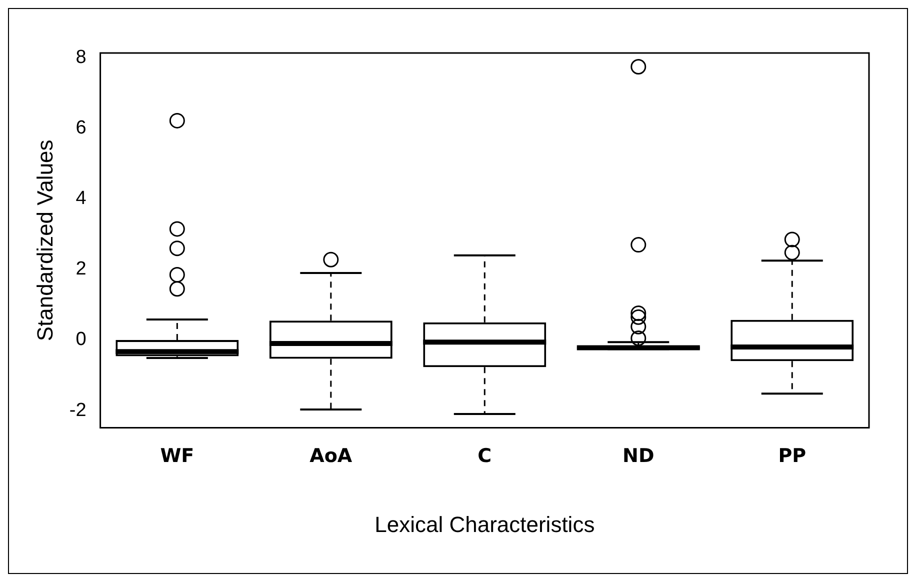 The image size is (916, 582). Describe the element at coordinates (77, 410) in the screenshot. I see `y-tick-label: -2` at that location.